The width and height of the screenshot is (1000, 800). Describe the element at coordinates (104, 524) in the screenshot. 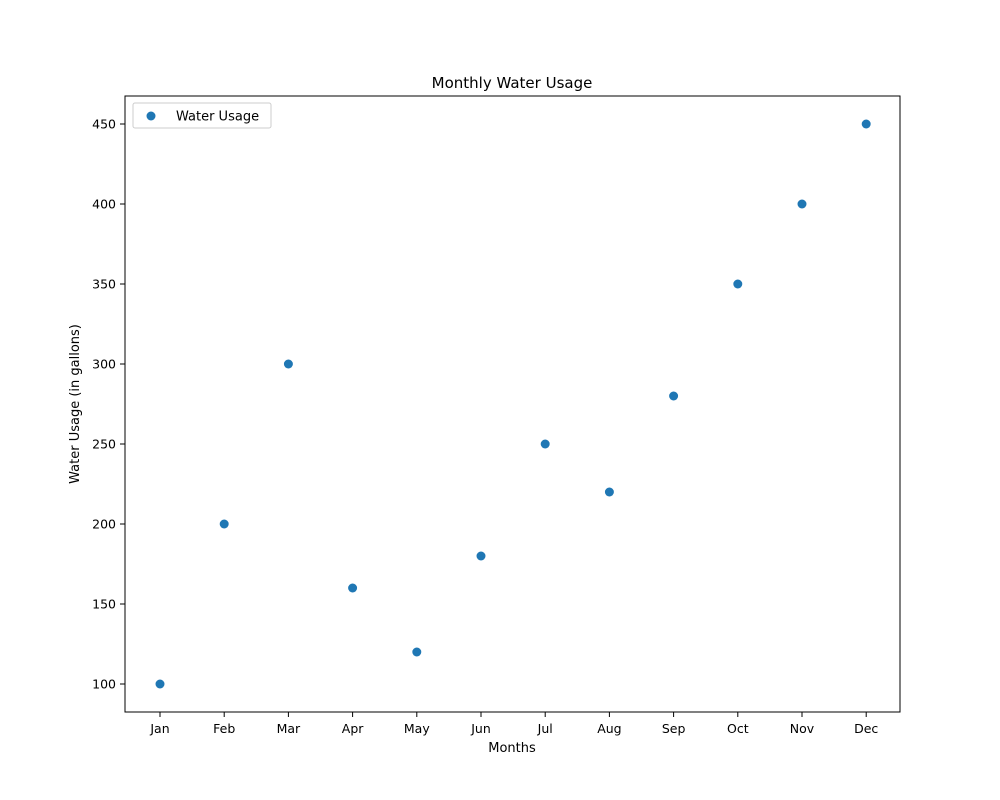

I see `y-tick-label: 200` at that location.